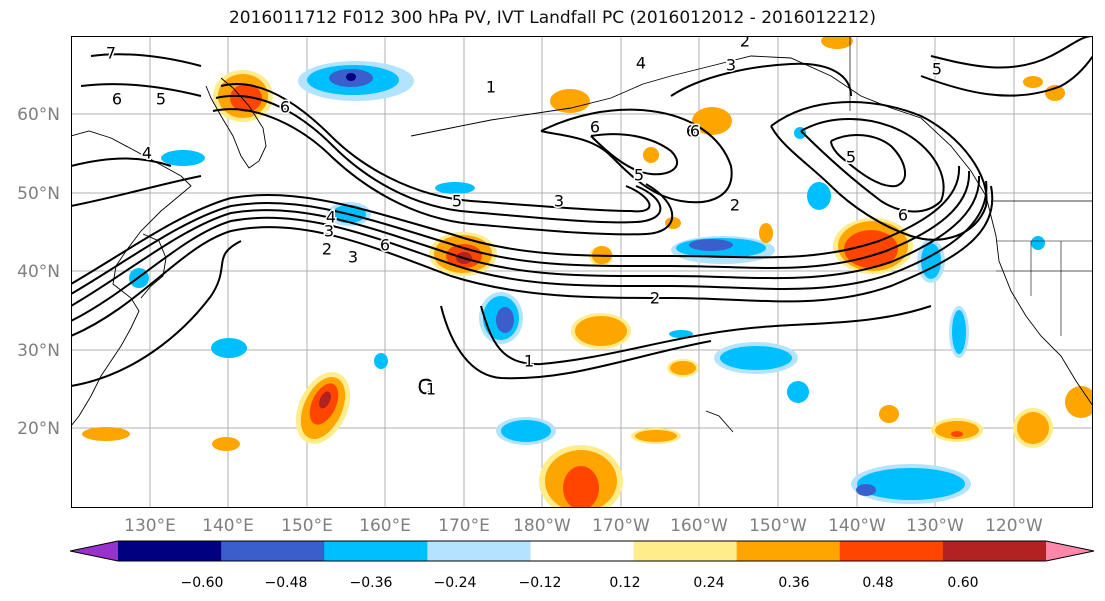 Image resolution: width=1105 pixels, height=601 pixels. What do you see at coordinates (581, 476) in the screenshot?
I see `pv-anomaly-positive-170w-subtropics` at bounding box center [581, 476].